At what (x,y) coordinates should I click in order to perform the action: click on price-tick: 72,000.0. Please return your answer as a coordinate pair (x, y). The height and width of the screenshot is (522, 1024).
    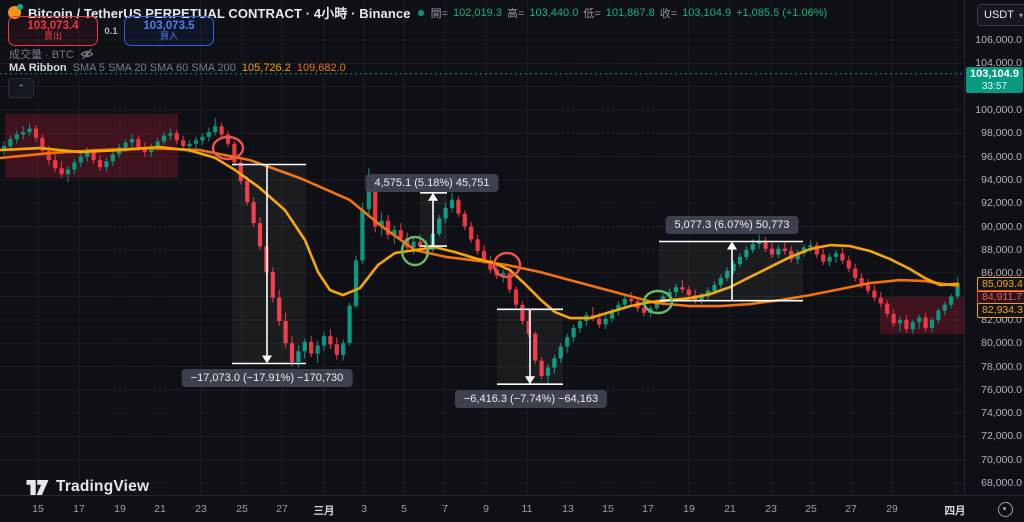
    Looking at the image, I should click on (1001, 436).